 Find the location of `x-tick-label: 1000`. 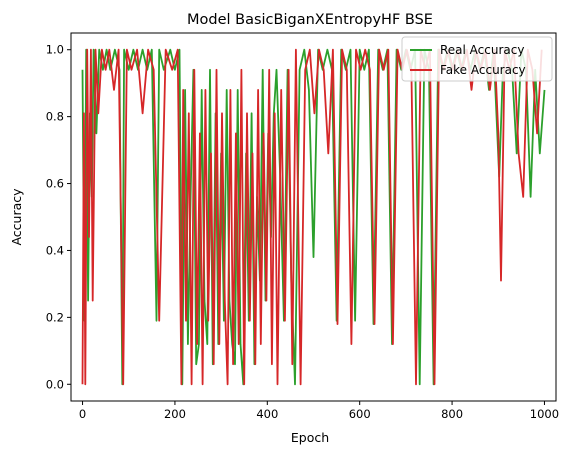

x-tick-label: 1000 is located at coordinates (544, 414).